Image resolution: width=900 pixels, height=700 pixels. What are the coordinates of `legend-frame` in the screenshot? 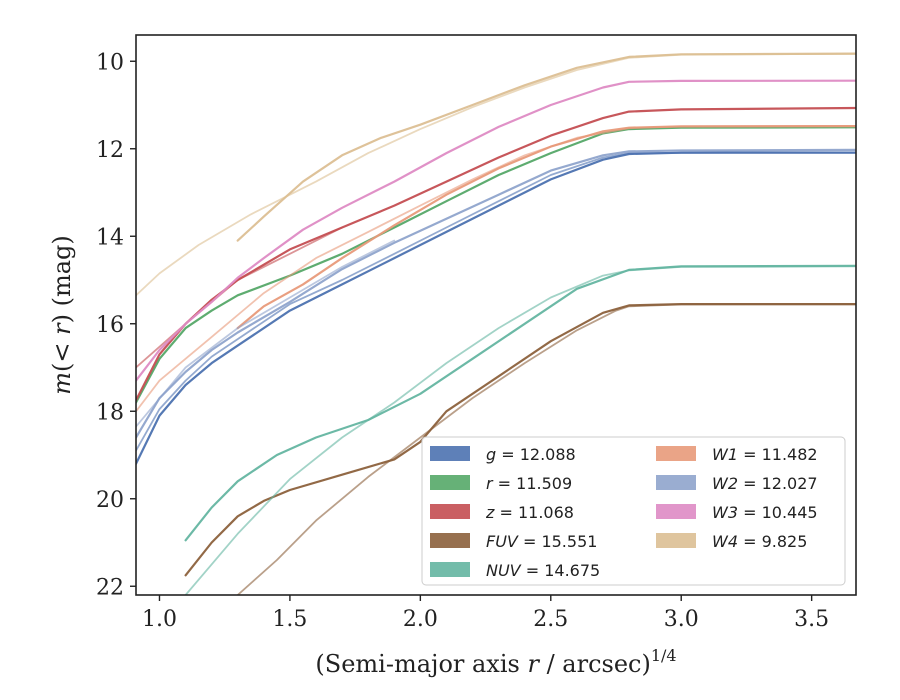 It's located at (633, 511).